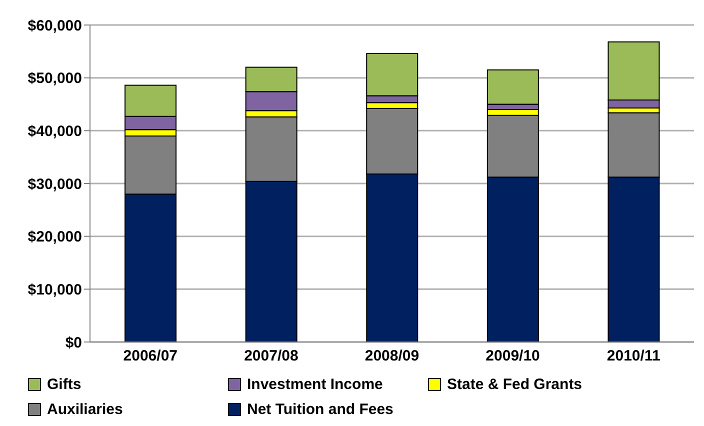 The image size is (704, 426). What do you see at coordinates (315, 384) in the screenshot?
I see `legend-label: Investment Income` at bounding box center [315, 384].